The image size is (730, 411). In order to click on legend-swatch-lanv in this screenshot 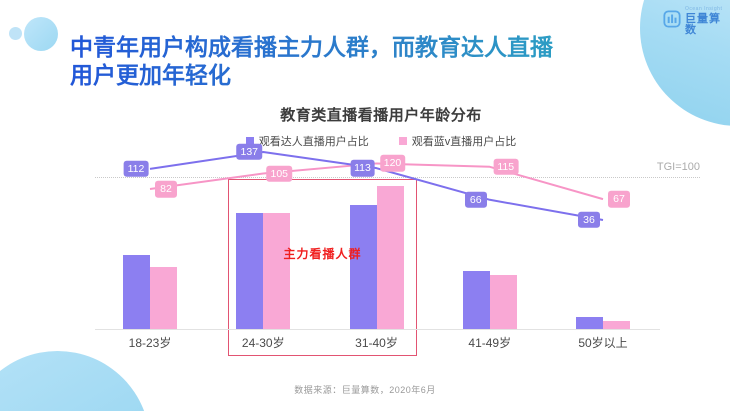, I will do `click(402, 141)`.